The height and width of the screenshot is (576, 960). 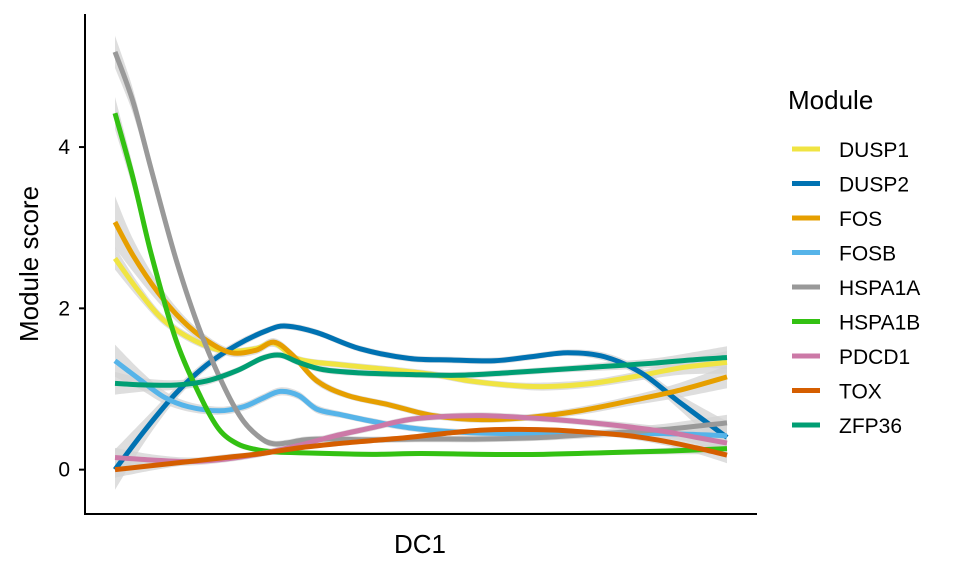 I want to click on legend-item-dusp1: DUSP1, so click(x=850, y=150).